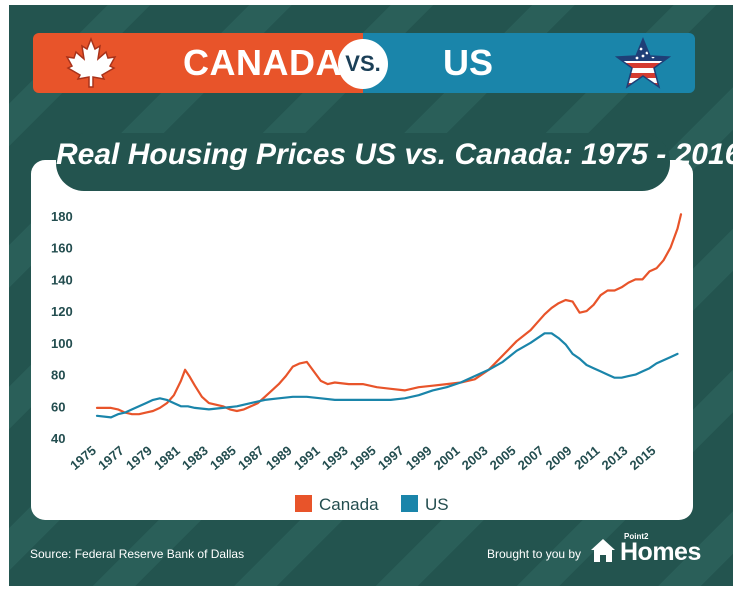  Describe the element at coordinates (307, 458) in the screenshot. I see `x-tick-label: 1991` at that location.